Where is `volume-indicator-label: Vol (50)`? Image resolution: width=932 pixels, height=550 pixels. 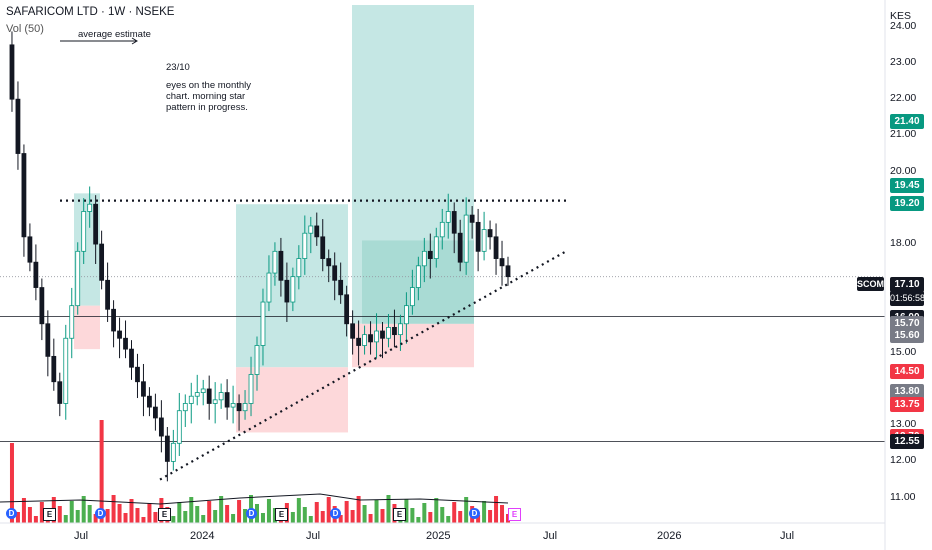
volume-indicator-label: Vol (50) is located at coordinates (25, 29).